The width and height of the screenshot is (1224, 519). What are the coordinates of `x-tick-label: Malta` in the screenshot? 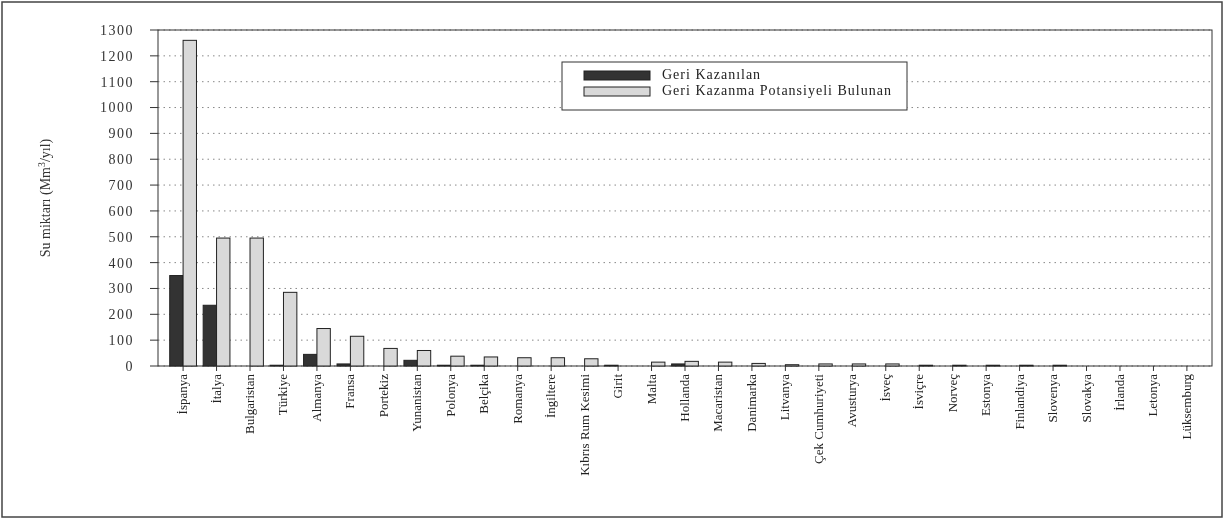 It's located at (651, 389).